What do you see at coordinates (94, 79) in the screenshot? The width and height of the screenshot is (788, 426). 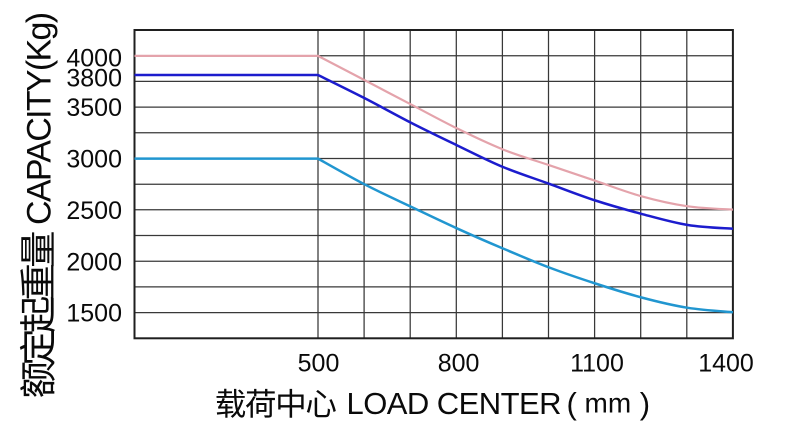 I see `svg-text: 3800` at bounding box center [94, 79].